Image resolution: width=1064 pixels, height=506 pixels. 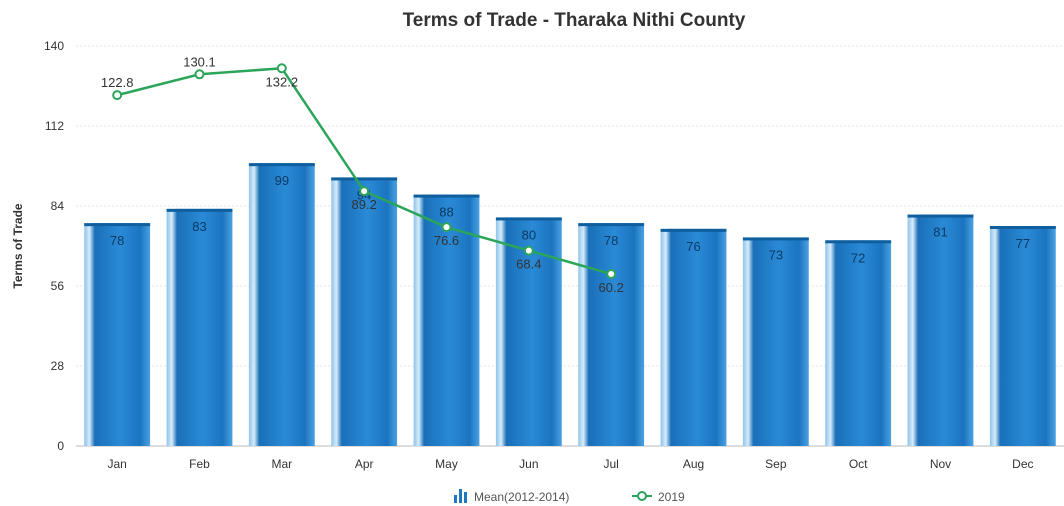 I want to click on point-label-2019-mar: 132.2, so click(x=282, y=81).